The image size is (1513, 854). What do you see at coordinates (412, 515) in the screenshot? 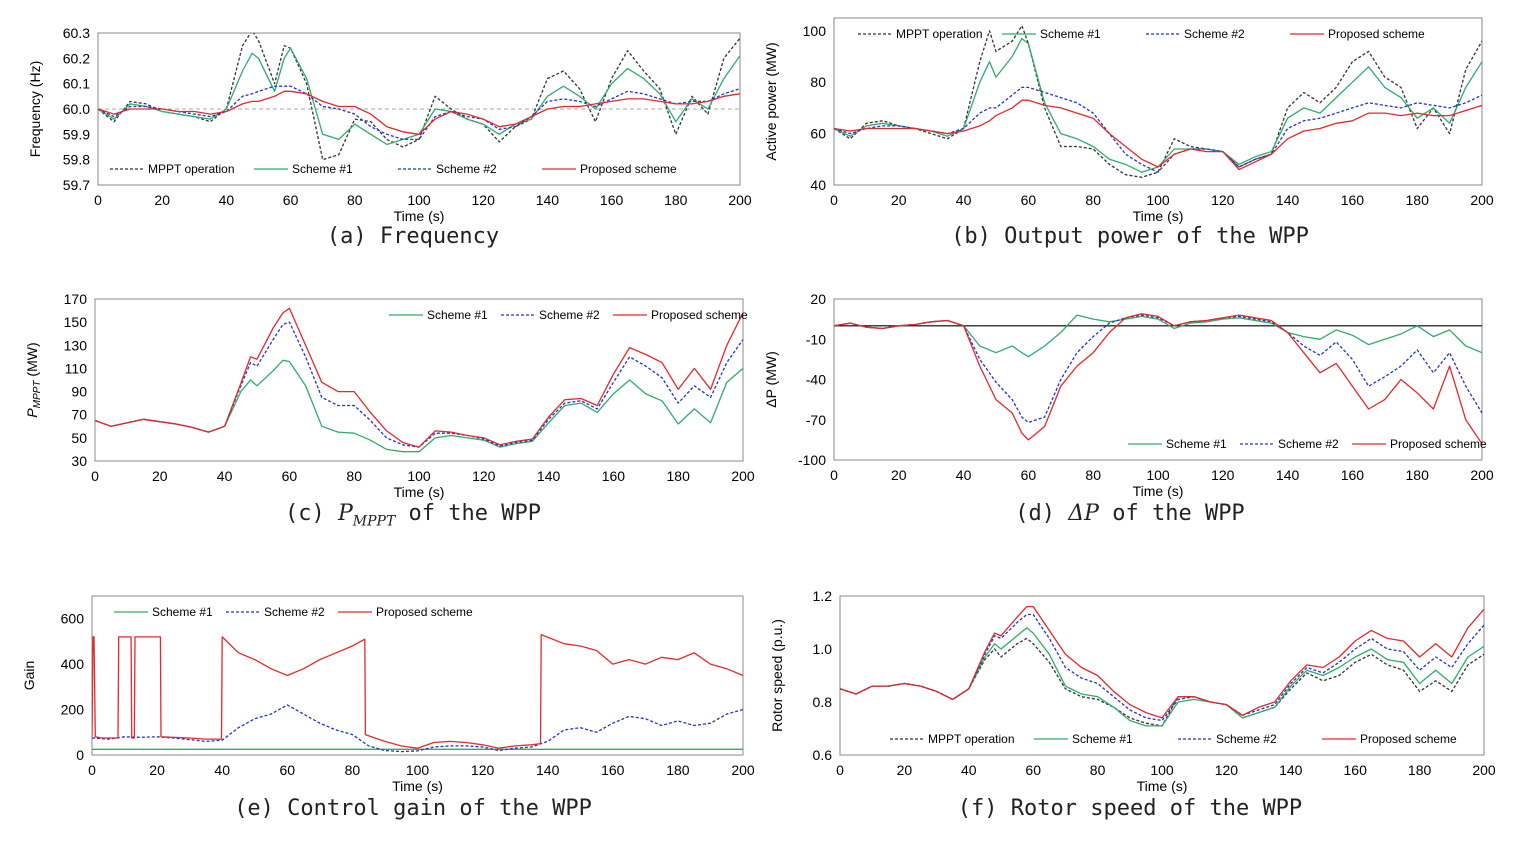
I see `caption-c: (c) PMPPT of the WPP` at bounding box center [412, 515].